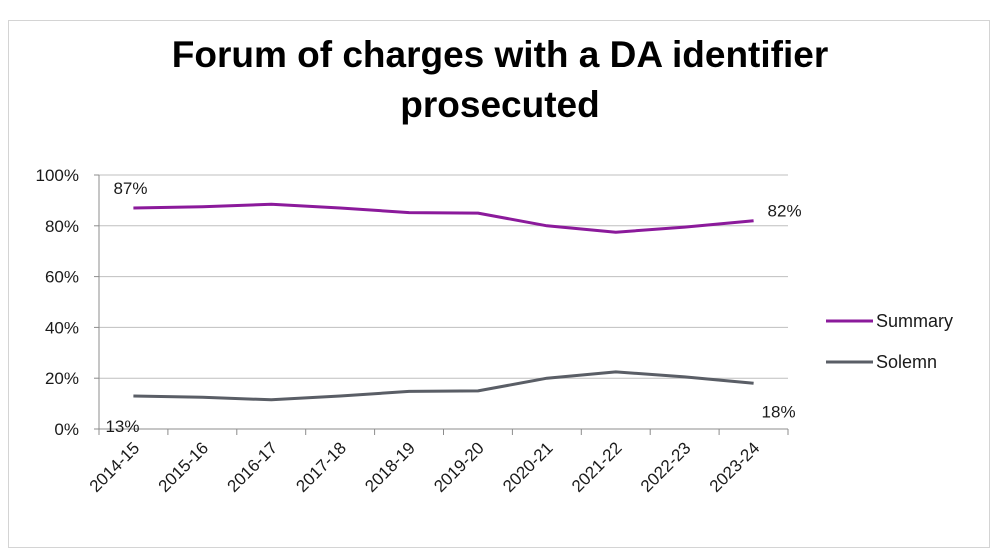 Image resolution: width=1000 pixels, height=560 pixels. I want to click on x-tick-label: 2016-17, so click(253, 467).